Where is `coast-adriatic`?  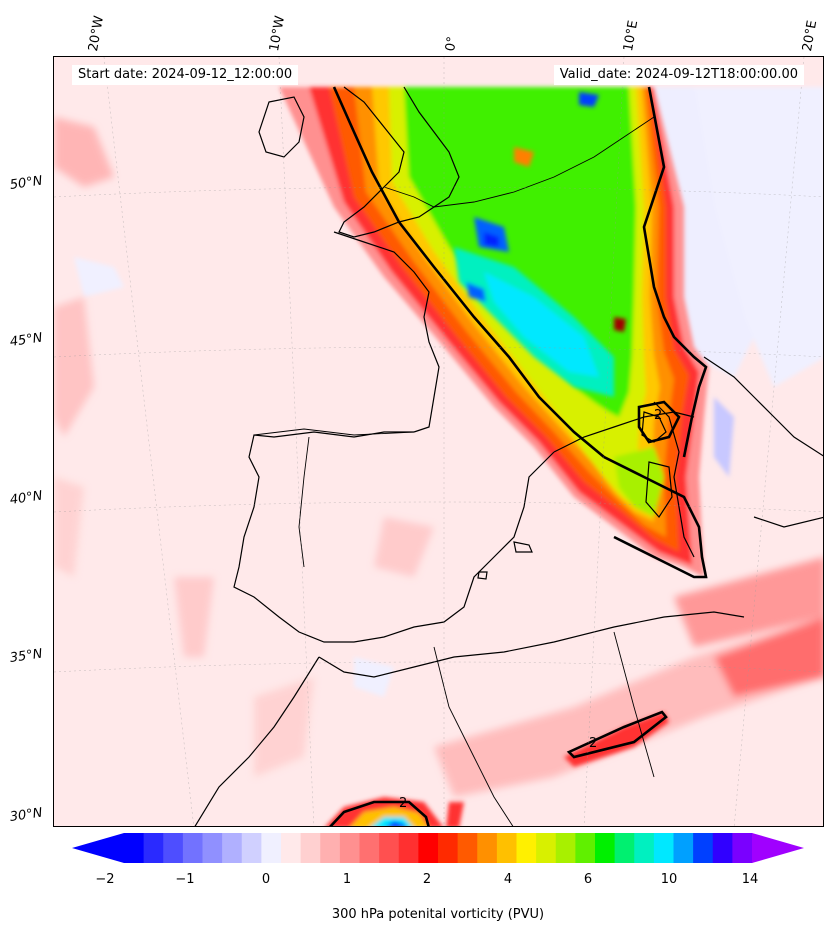
coast-adriatic is located at coordinates (763, 406).